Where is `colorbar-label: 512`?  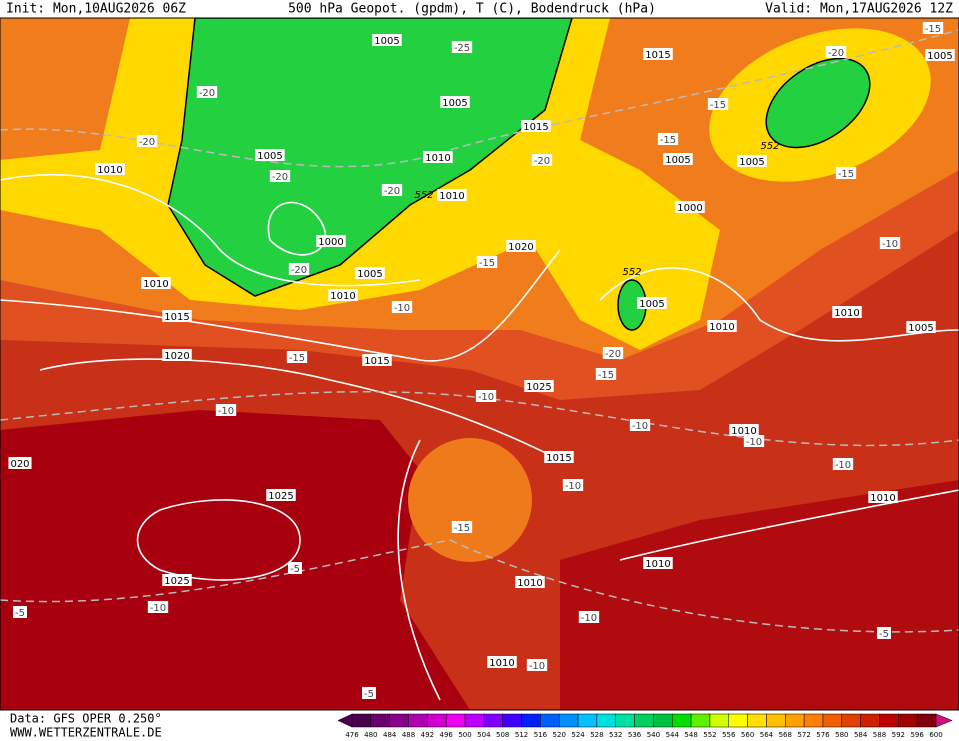
colorbar-label: 512 is located at coordinates (521, 735).